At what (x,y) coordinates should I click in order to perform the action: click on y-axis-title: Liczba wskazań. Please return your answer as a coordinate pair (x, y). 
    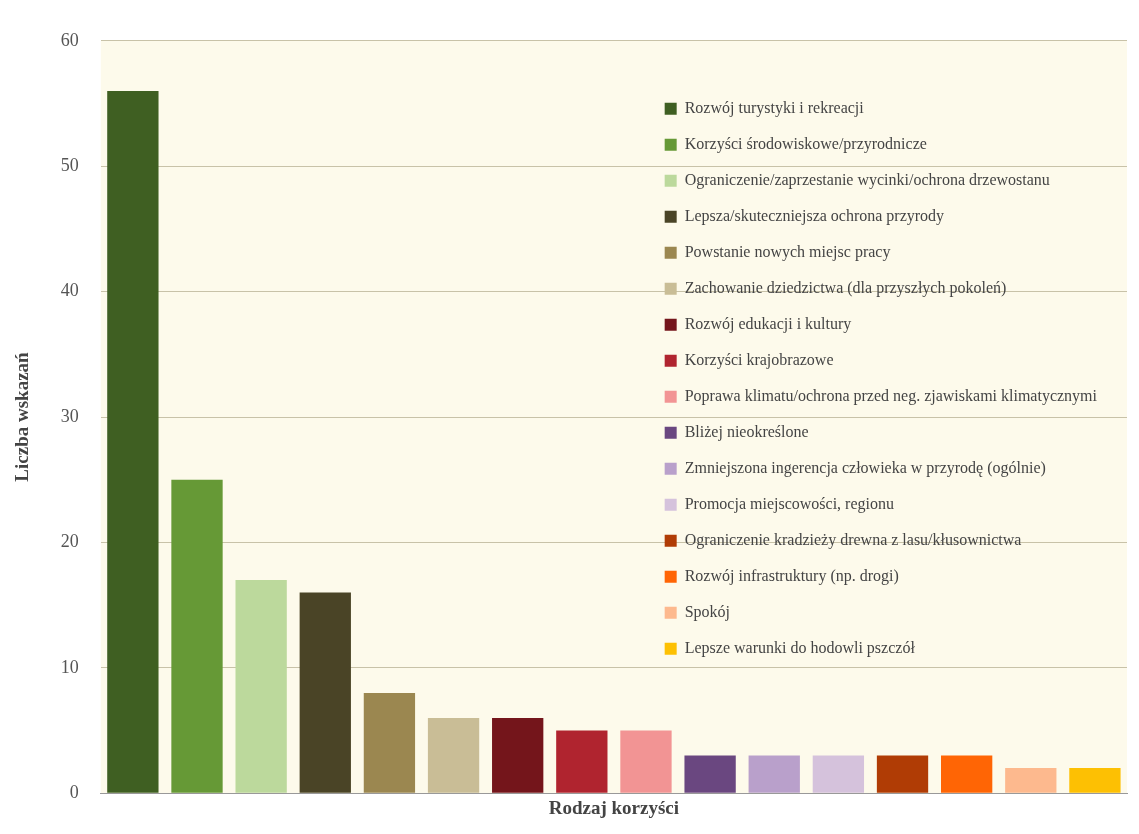
    Looking at the image, I should click on (22, 416).